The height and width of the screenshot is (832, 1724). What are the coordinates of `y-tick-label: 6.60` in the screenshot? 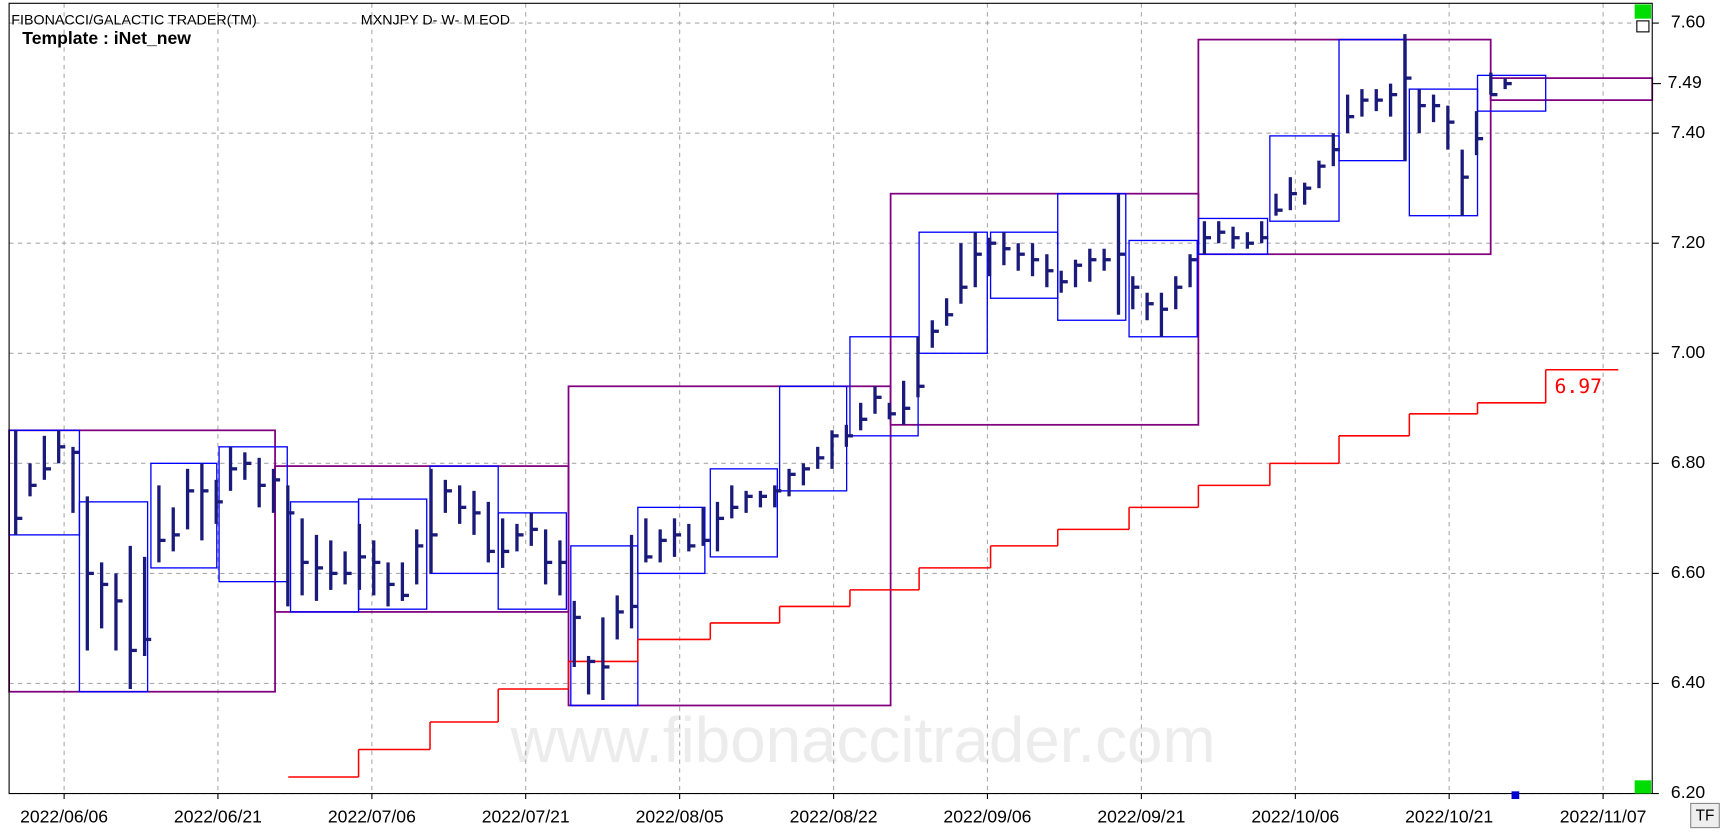 It's located at (1688, 572).